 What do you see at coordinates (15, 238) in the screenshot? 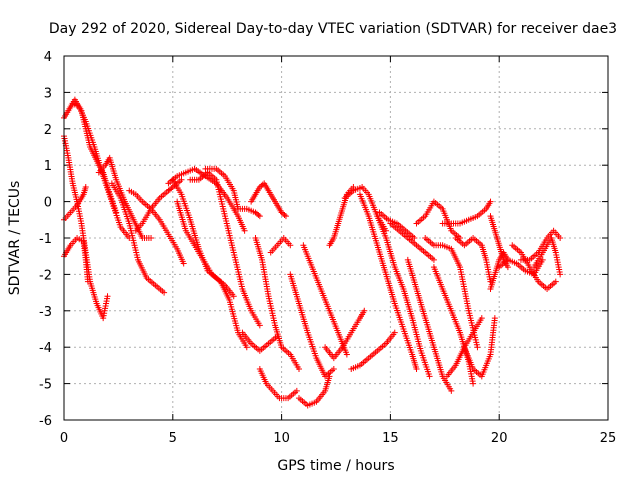
I see `y-axis-label: SDTVAR / TECUs` at bounding box center [15, 238].